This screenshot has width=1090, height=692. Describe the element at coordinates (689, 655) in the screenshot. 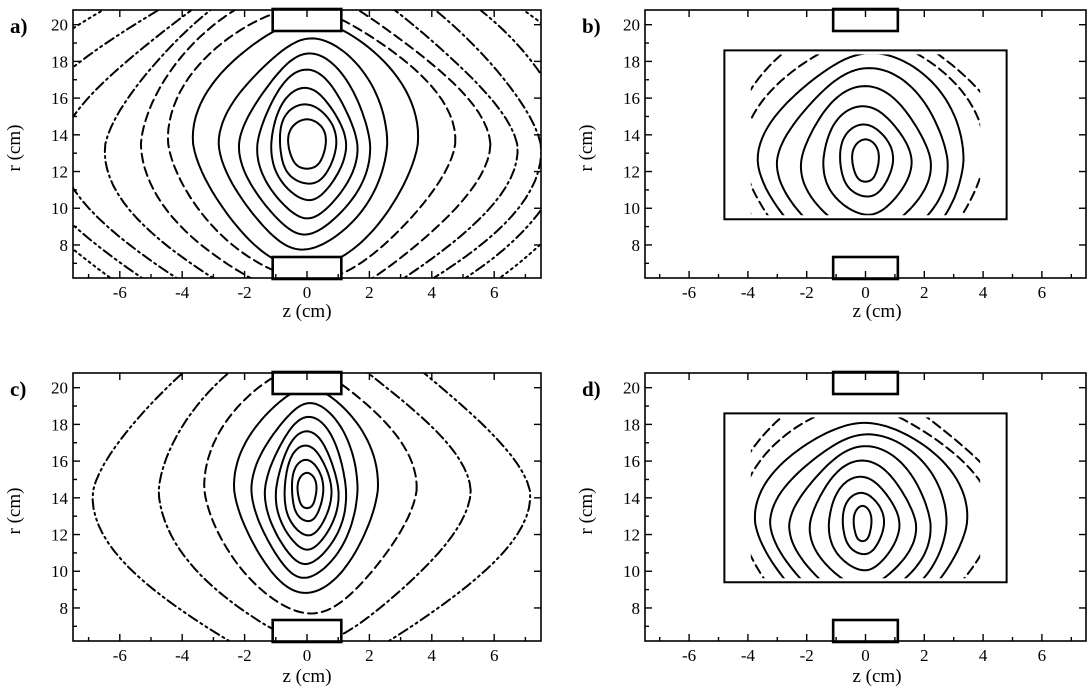

I see `panel-d-xtick-label: -6` at that location.